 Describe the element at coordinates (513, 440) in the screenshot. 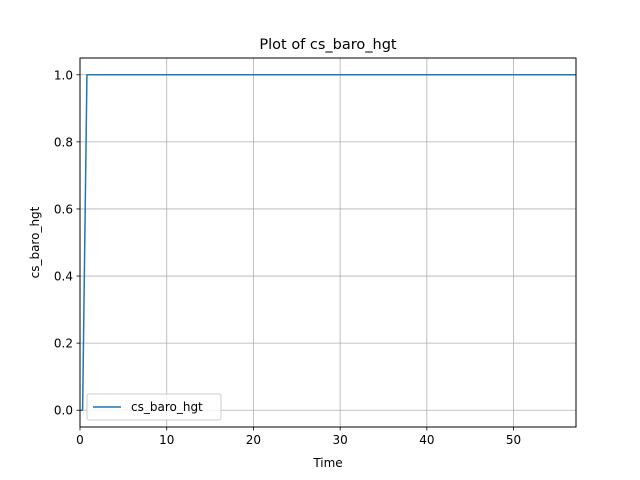

I see `x-tick-label: 50` at that location.